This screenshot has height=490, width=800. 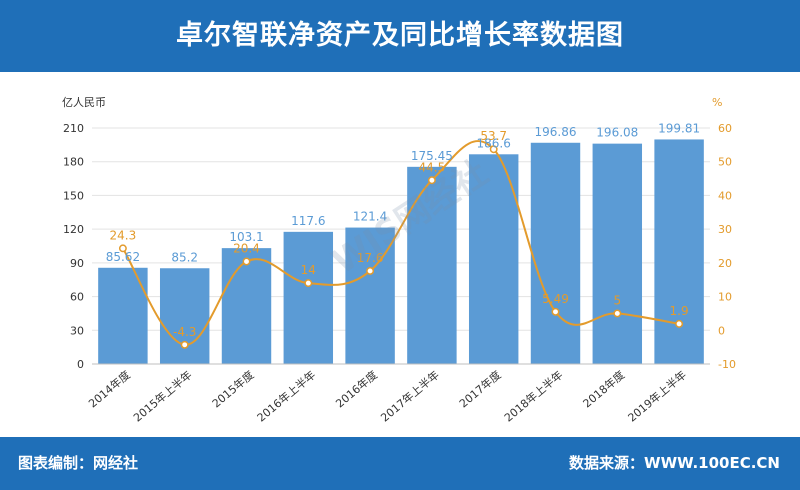 I want to click on right-tick-label: 40, so click(x=725, y=195).